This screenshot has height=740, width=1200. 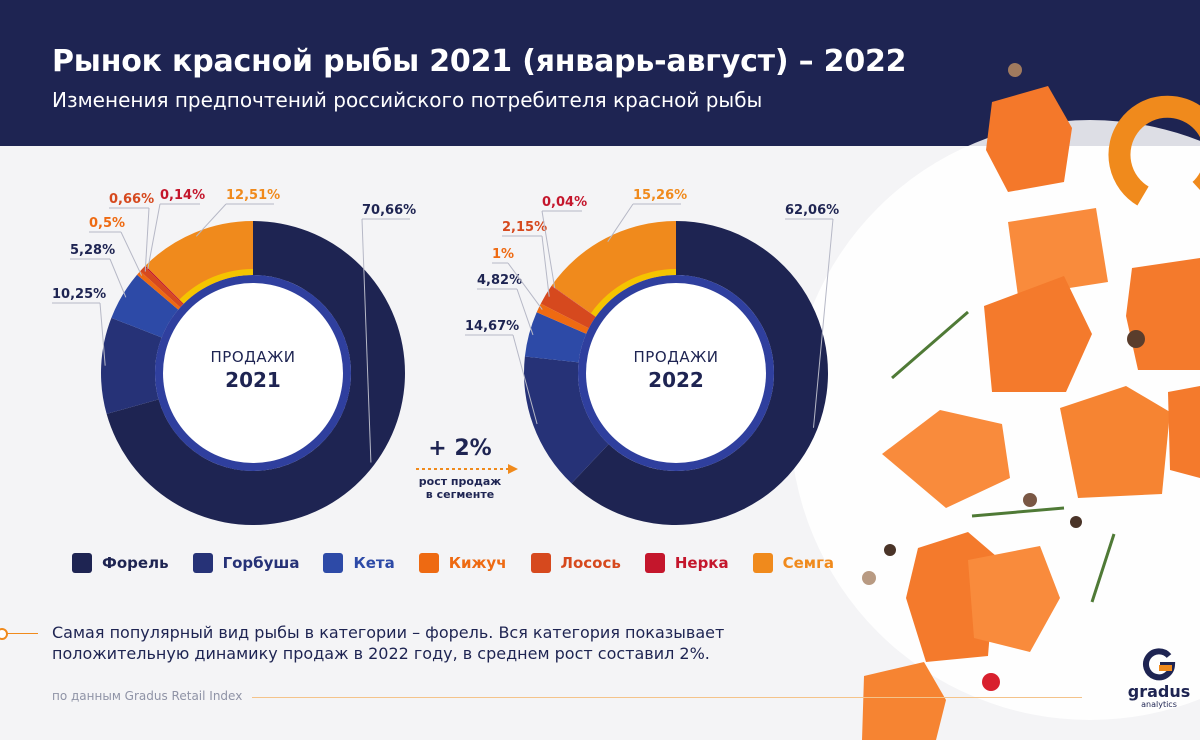 I want to click on legend-label-kizhuch: Кижуч, so click(x=477, y=563).